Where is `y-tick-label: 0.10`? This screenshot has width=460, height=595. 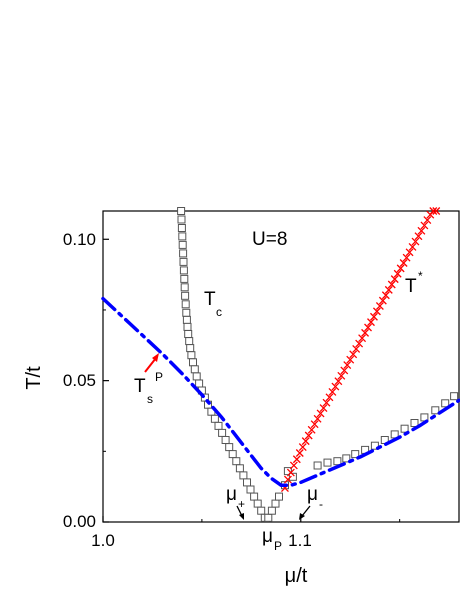 y-tick-label: 0.10 is located at coordinates (79, 239).